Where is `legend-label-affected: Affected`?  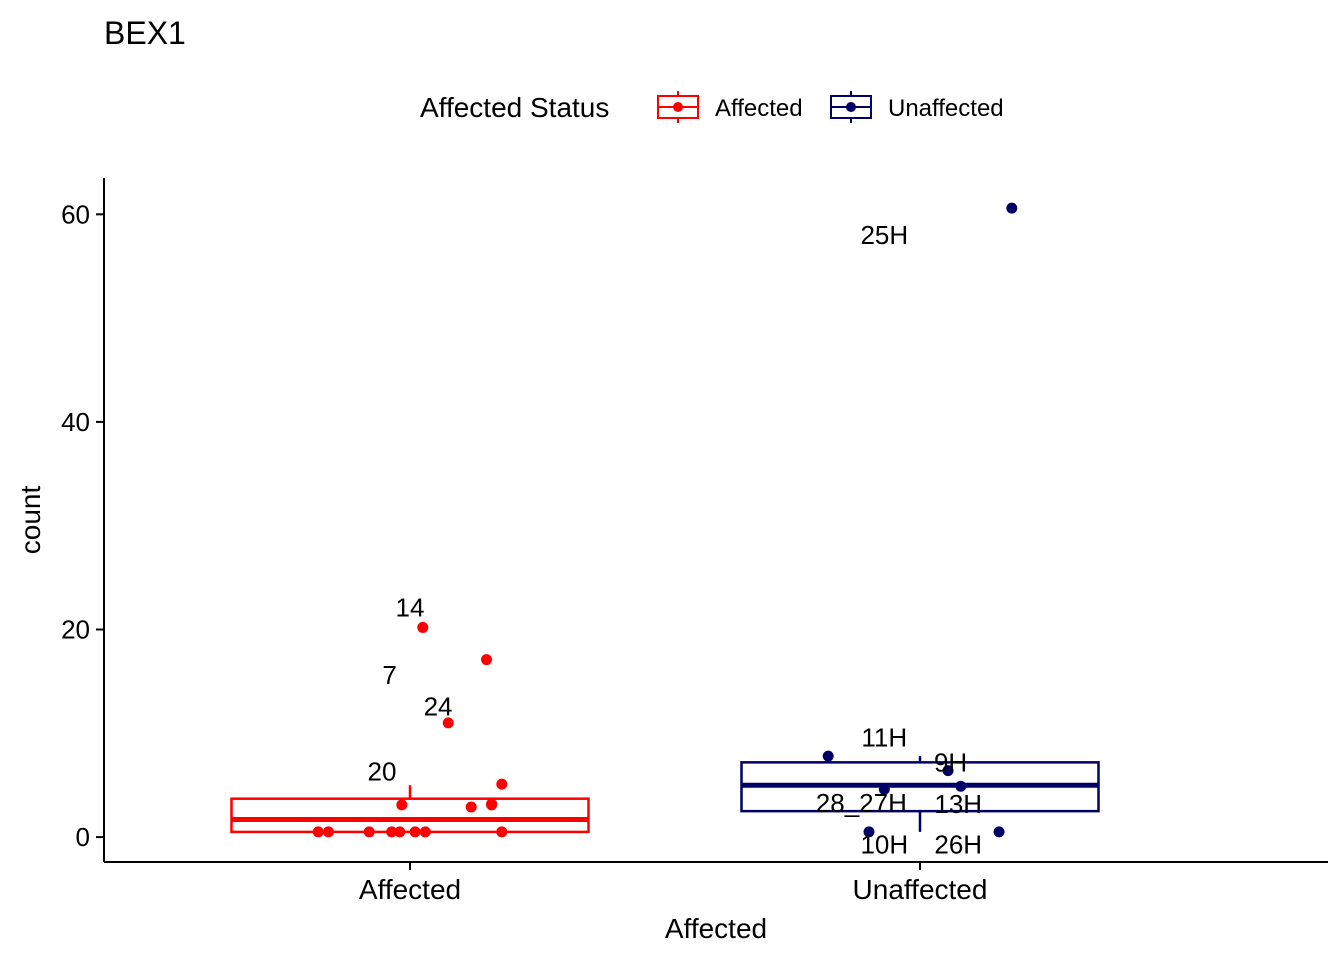 legend-label-affected: Affected is located at coordinates (759, 108).